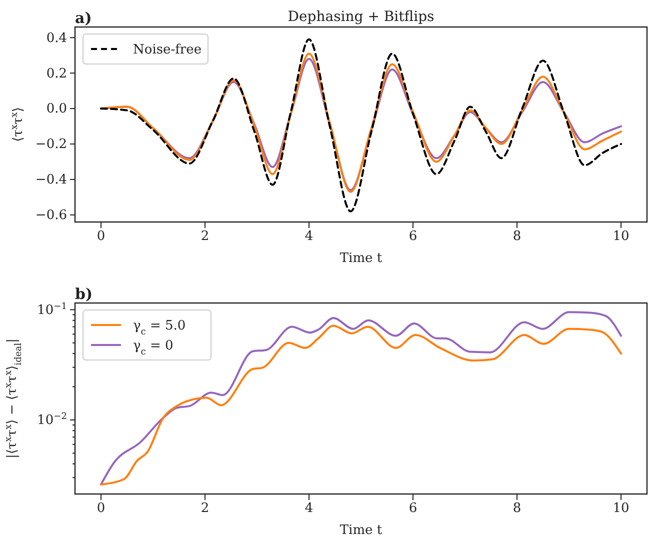  I want to click on y-tick-label: 10$^{−1}$, so click(52, 310).